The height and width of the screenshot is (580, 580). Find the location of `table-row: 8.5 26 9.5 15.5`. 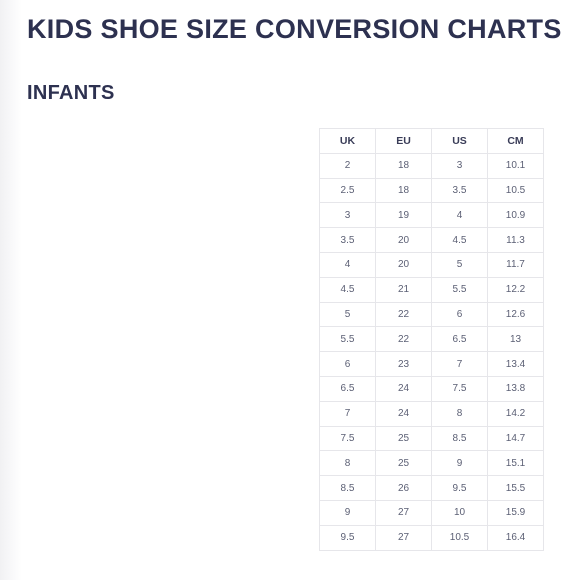

table-row: 8.5 26 9.5 15.5 is located at coordinates (431, 488).